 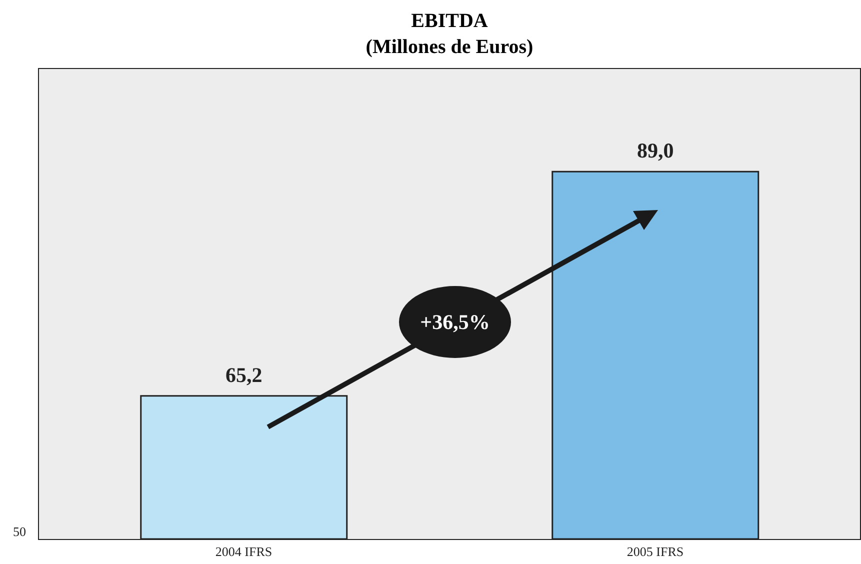 I want to click on annotation: +36,5%, so click(x=455, y=322).